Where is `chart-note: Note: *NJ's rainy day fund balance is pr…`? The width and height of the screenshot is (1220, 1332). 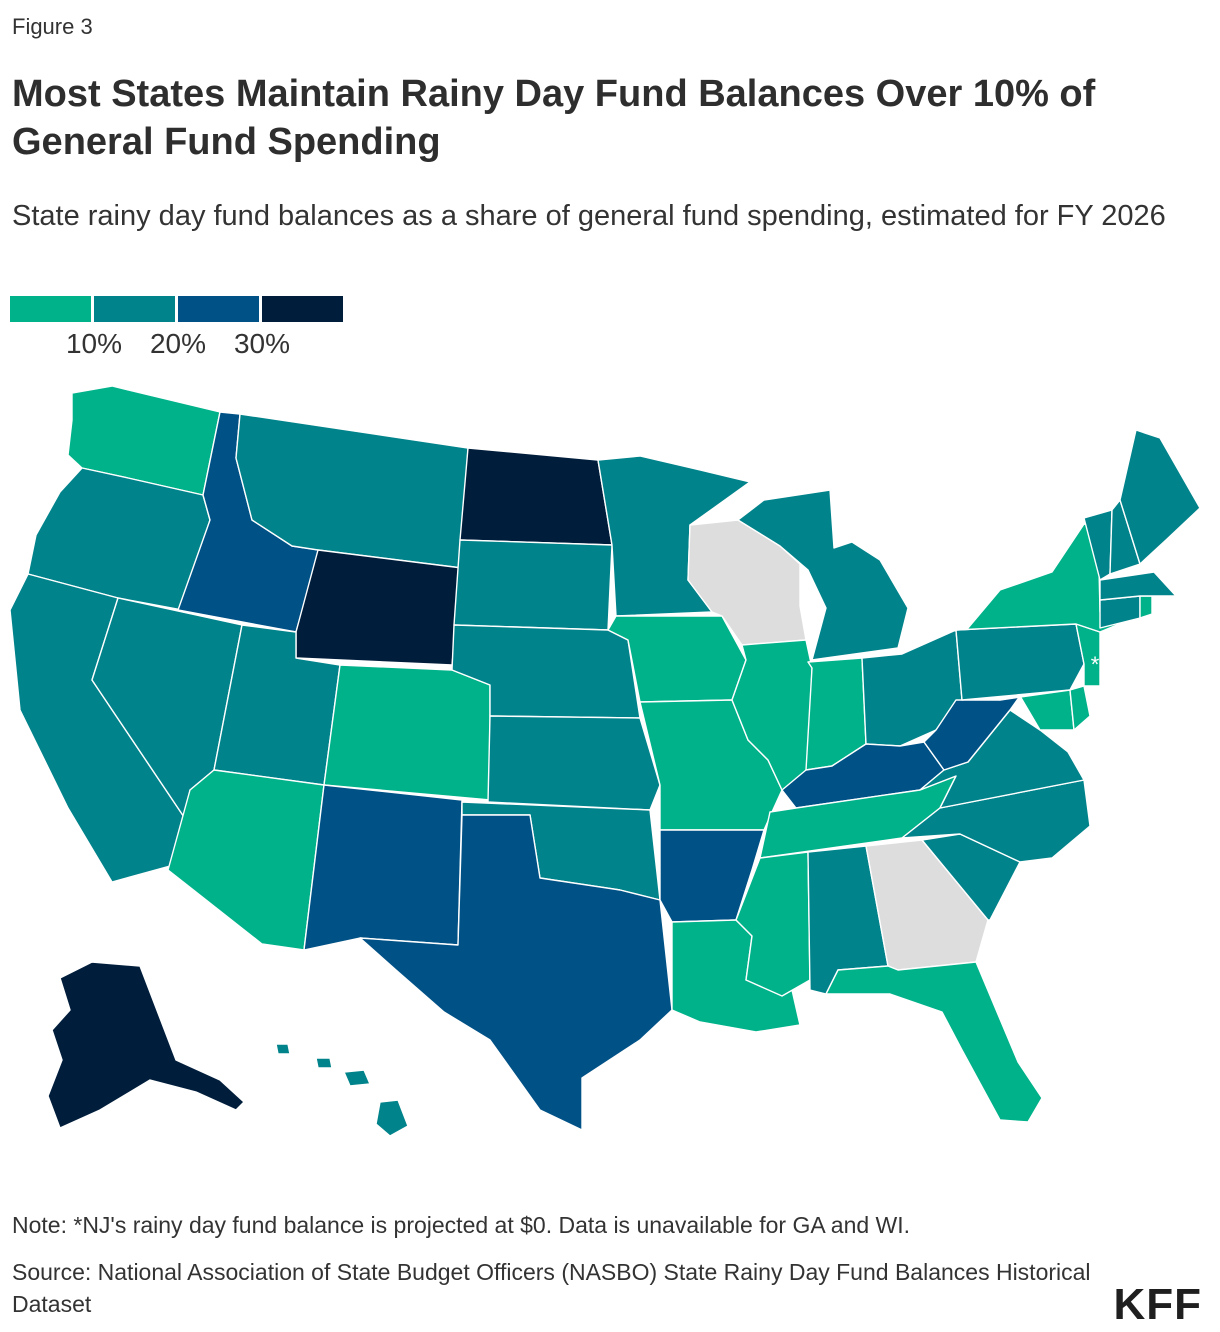 chart-note: Note: *NJ's rainy day fund balance is pr… is located at coordinates (461, 1225).